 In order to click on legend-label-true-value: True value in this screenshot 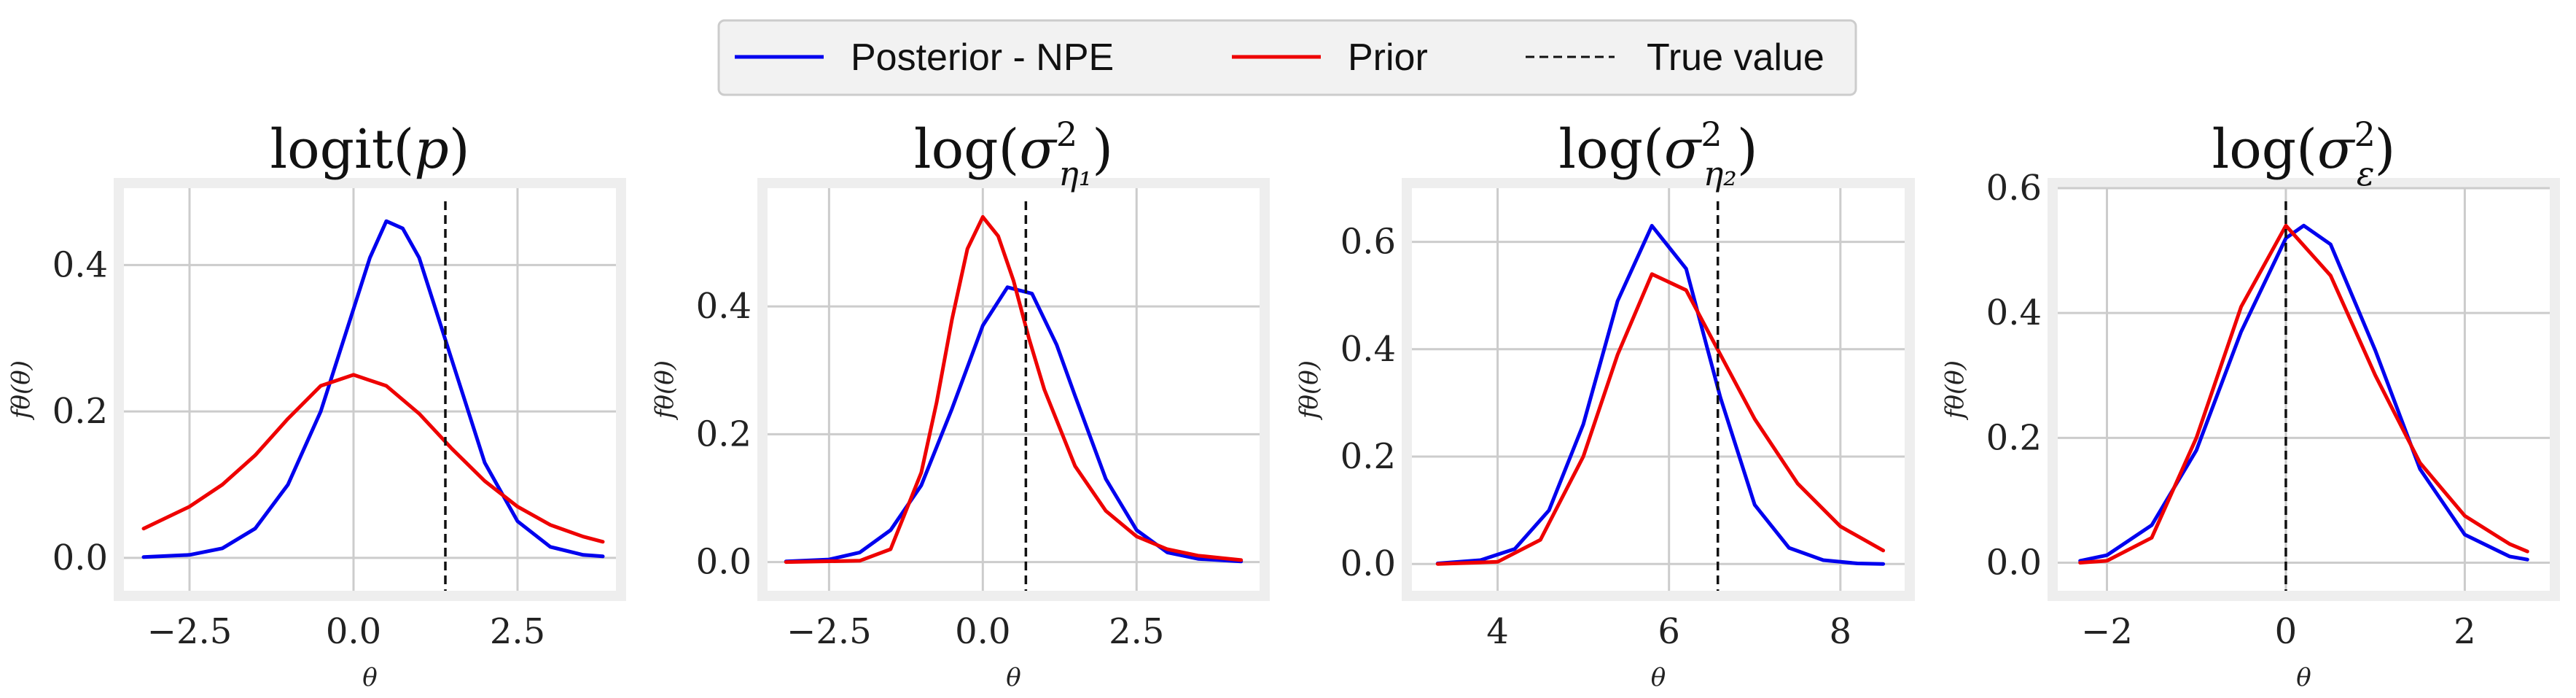, I will do `click(1735, 57)`.